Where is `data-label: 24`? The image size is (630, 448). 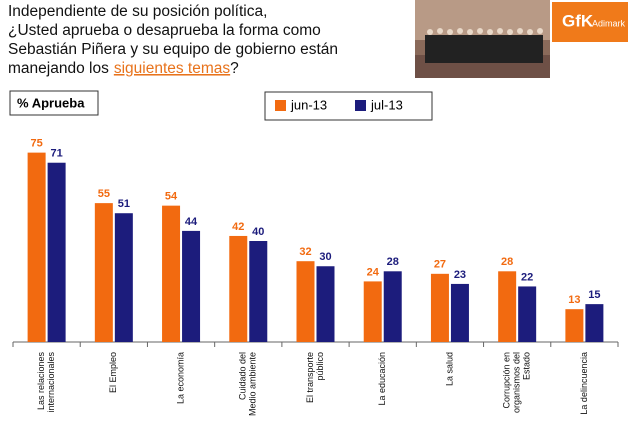
data-label: 24 is located at coordinates (373, 272).